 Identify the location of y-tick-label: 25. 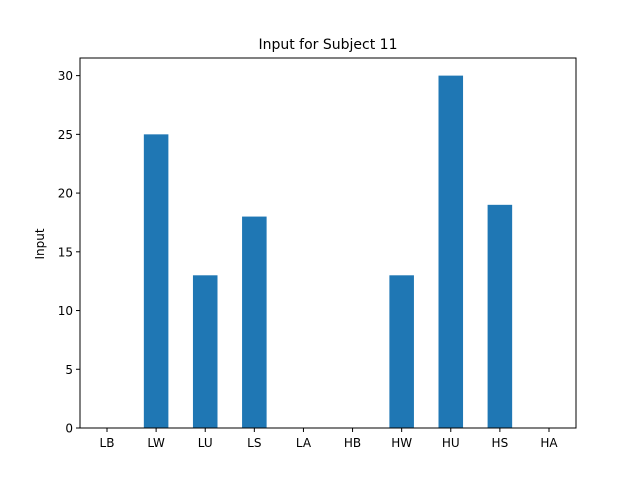
(65, 135).